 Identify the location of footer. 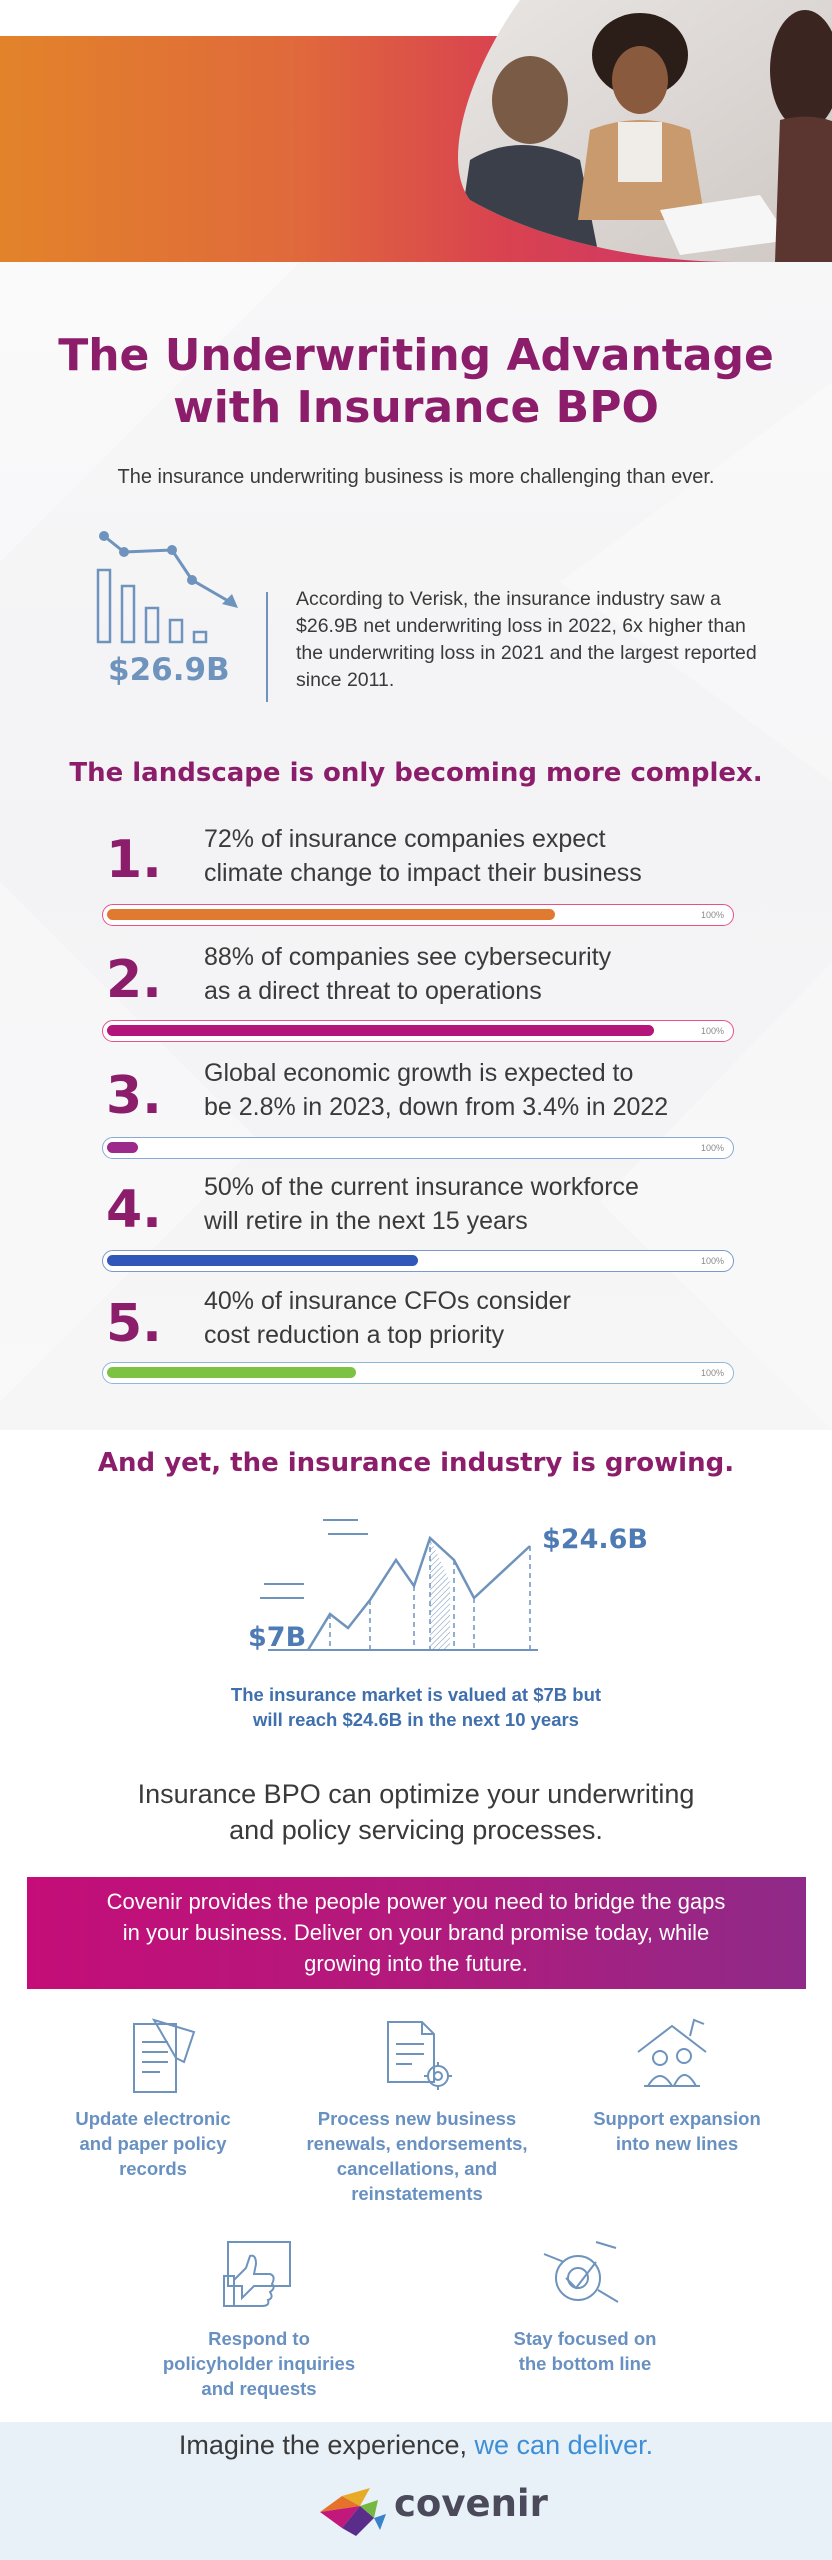
(416, 2491).